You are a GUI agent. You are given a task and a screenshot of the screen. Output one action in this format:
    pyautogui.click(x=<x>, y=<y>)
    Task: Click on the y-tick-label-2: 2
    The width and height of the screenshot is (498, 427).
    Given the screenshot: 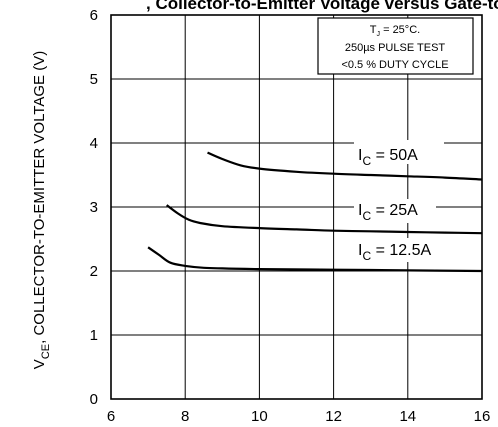 What is the action you would take?
    pyautogui.click(x=94, y=271)
    